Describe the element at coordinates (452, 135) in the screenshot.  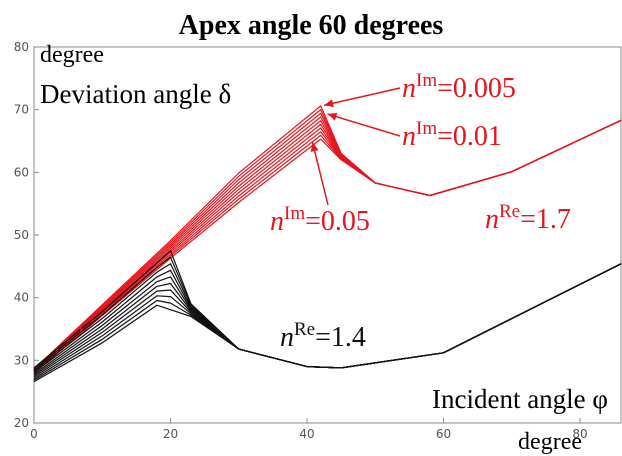
I see `annotation-nim-0-01: nIm=0.01` at that location.